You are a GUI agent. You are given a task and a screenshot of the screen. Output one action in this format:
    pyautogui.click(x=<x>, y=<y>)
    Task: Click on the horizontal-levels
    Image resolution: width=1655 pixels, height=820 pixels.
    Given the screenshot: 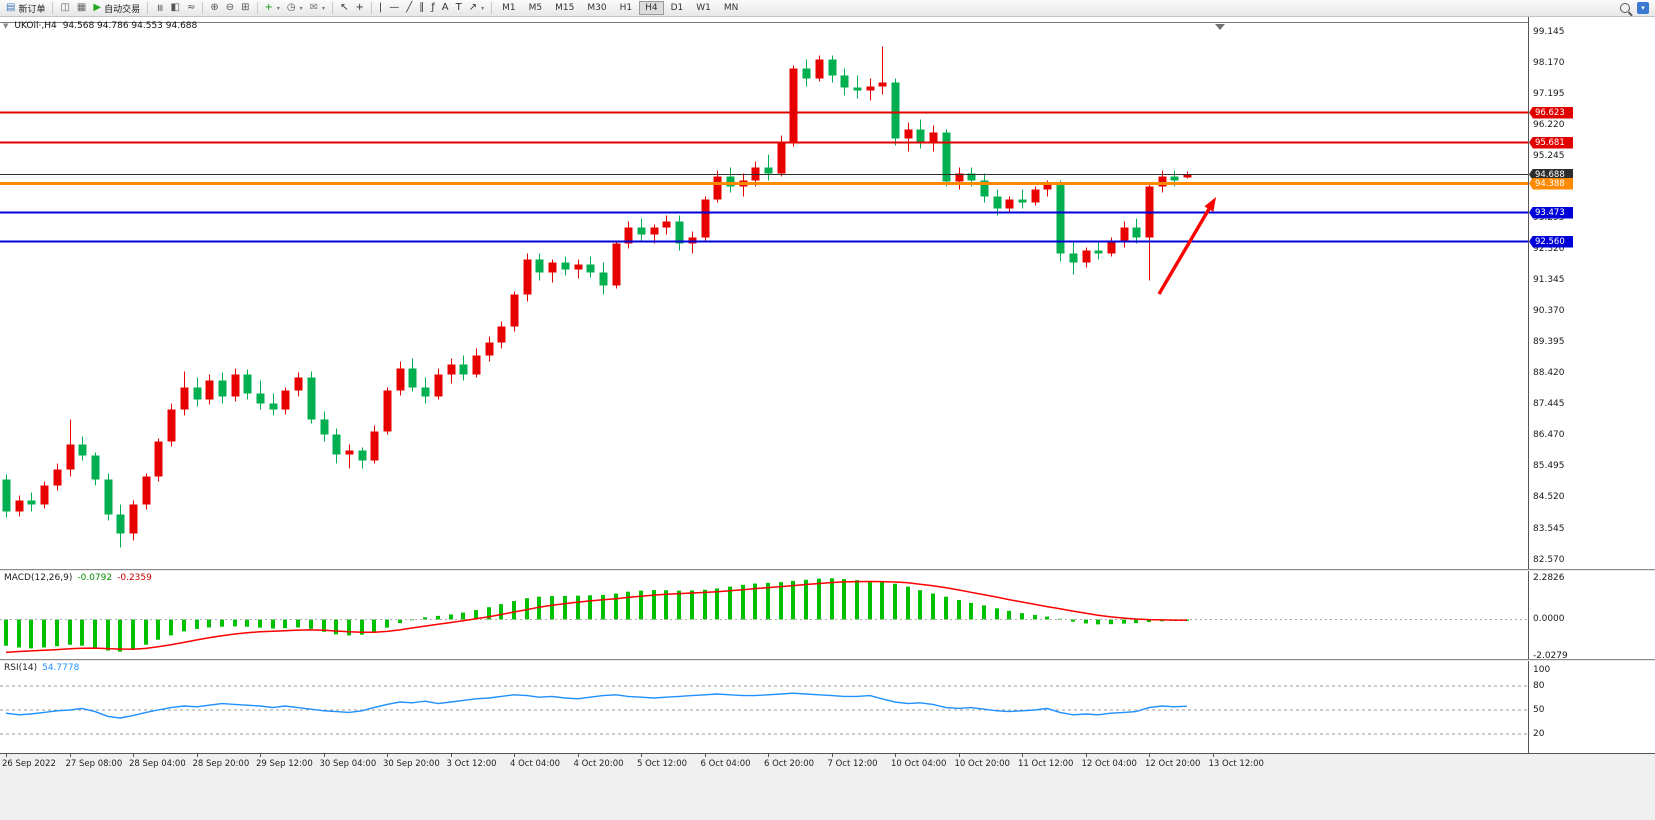 What is the action you would take?
    pyautogui.click(x=764, y=177)
    